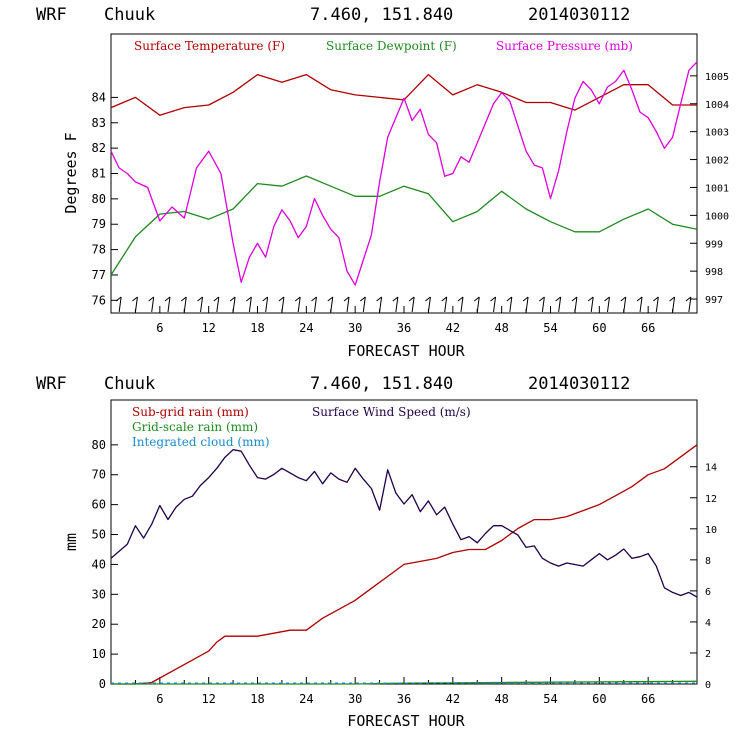 This screenshot has height=740, width=740. Describe the element at coordinates (129, 384) in the screenshot. I see `bottom-header-station: Chuuk` at that location.